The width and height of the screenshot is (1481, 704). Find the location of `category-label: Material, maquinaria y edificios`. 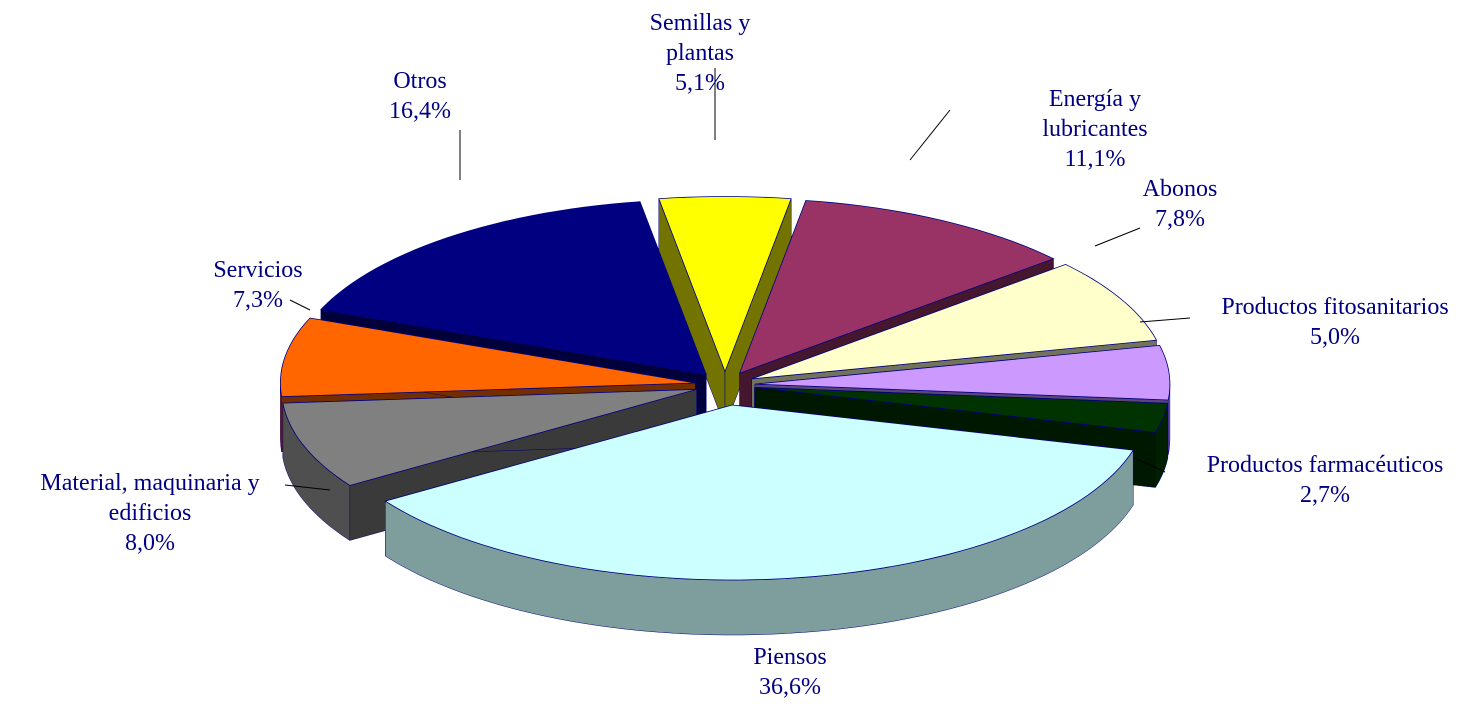

category-label: Material, maquinaria y edificios is located at coordinates (150, 498).